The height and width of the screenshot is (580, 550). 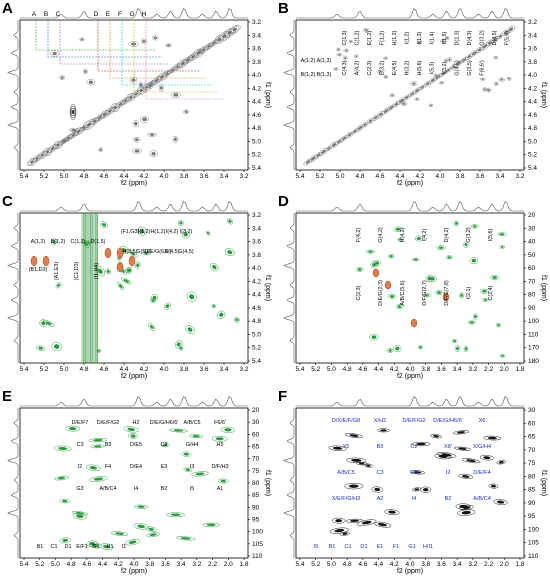 I want to click on x-tick-label: 5.2, so click(x=315, y=564).